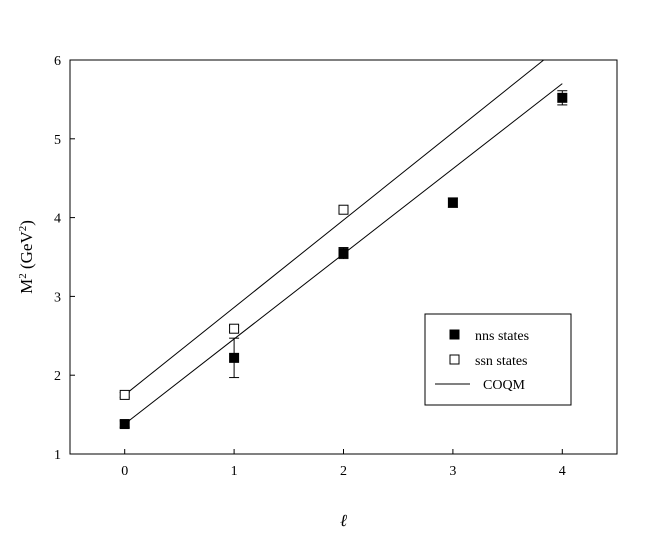  I want to click on y-tick-label: 4, so click(57, 219).